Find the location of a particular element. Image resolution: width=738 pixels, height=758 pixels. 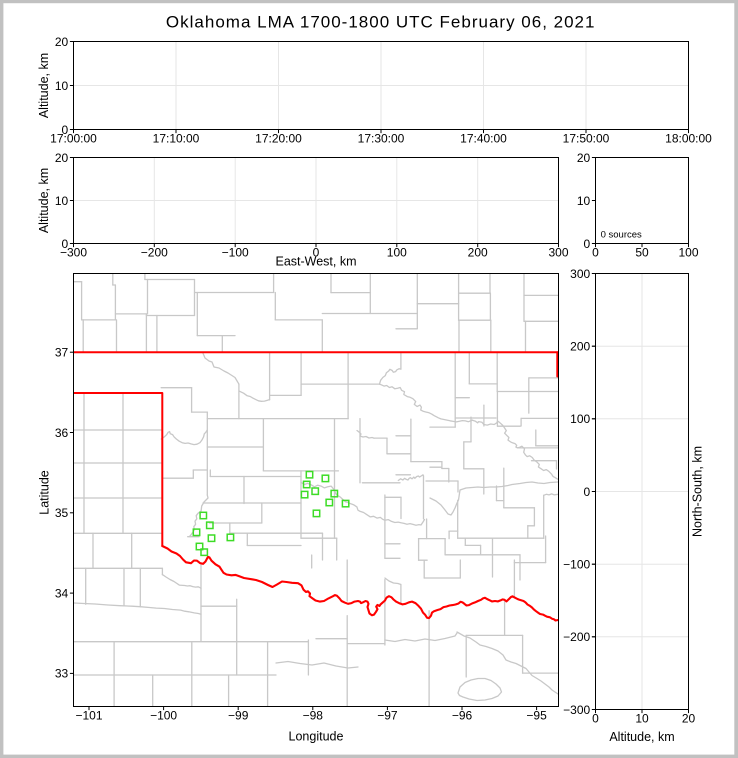

svg-text: 17:30:00 is located at coordinates (381, 138).